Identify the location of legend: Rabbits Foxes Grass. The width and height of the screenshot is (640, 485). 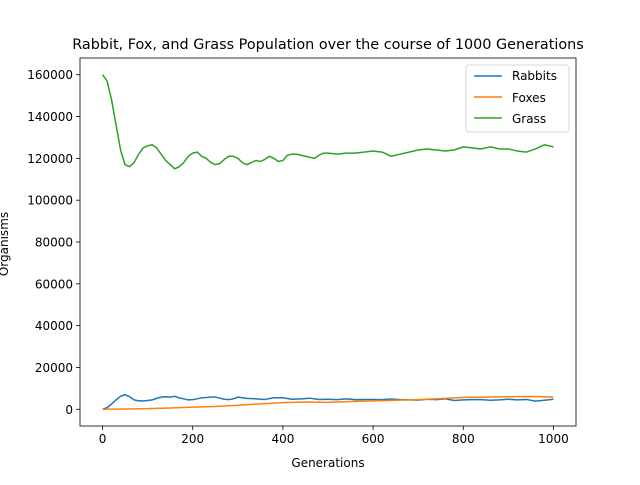
(517, 98).